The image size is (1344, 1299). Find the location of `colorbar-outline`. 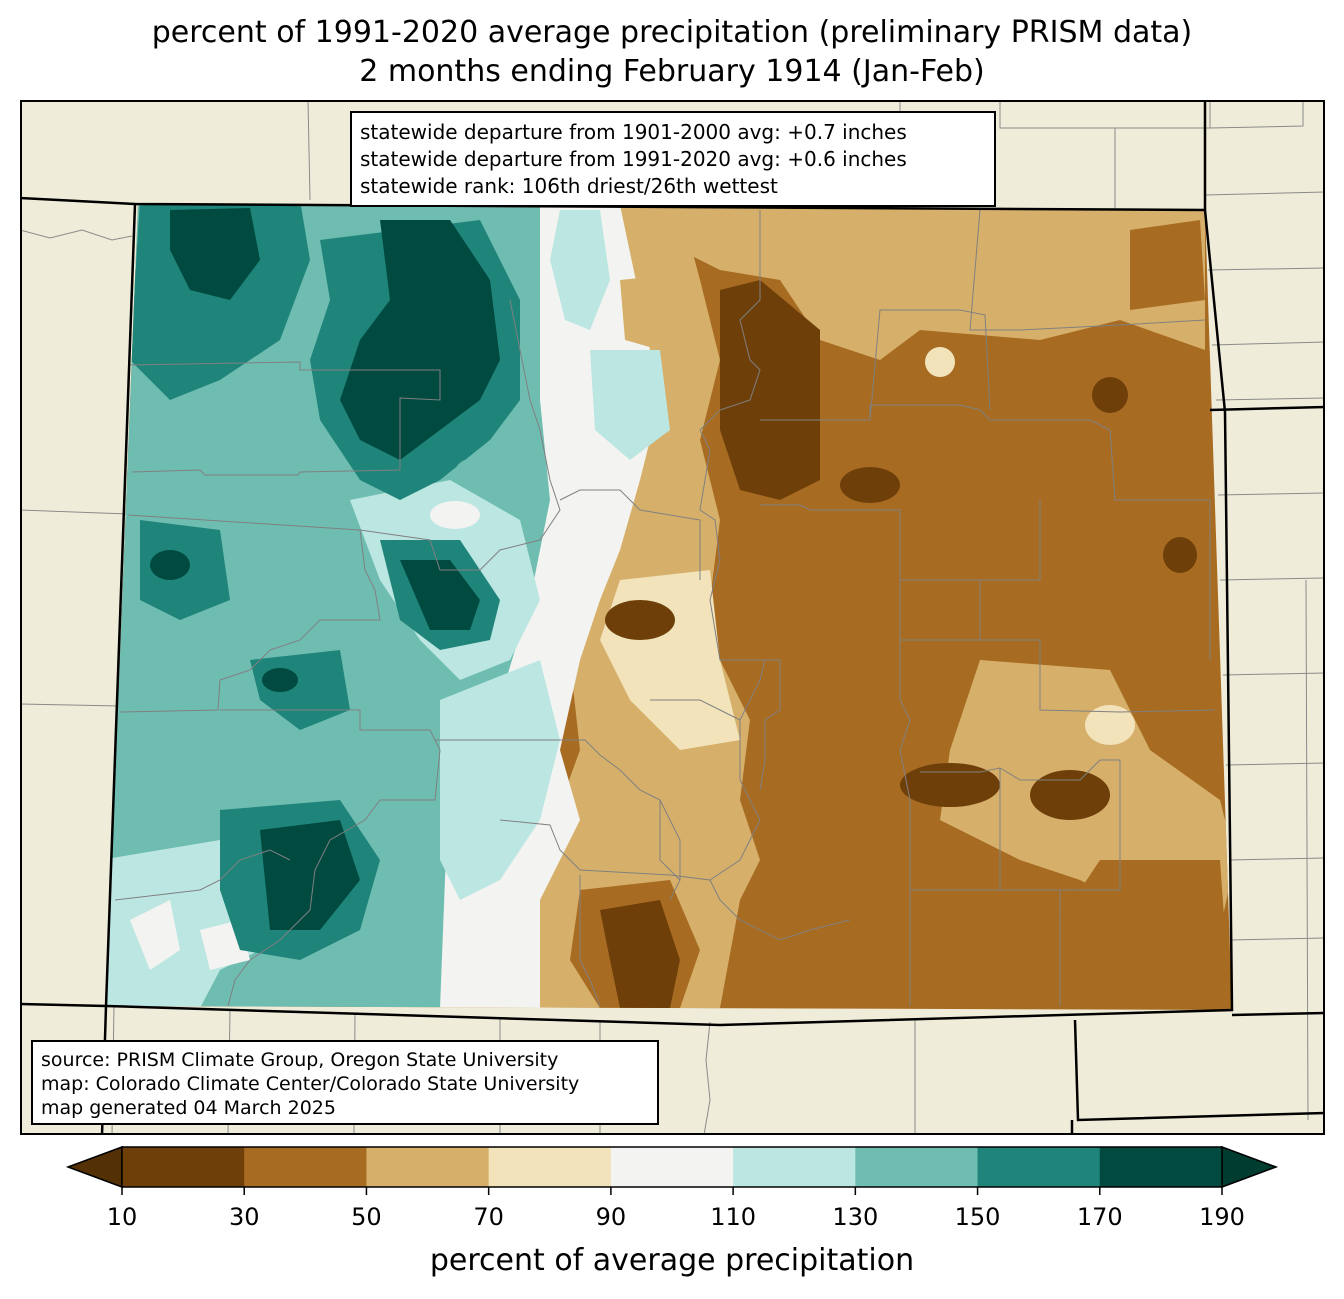

colorbar-outline is located at coordinates (672, 1167).